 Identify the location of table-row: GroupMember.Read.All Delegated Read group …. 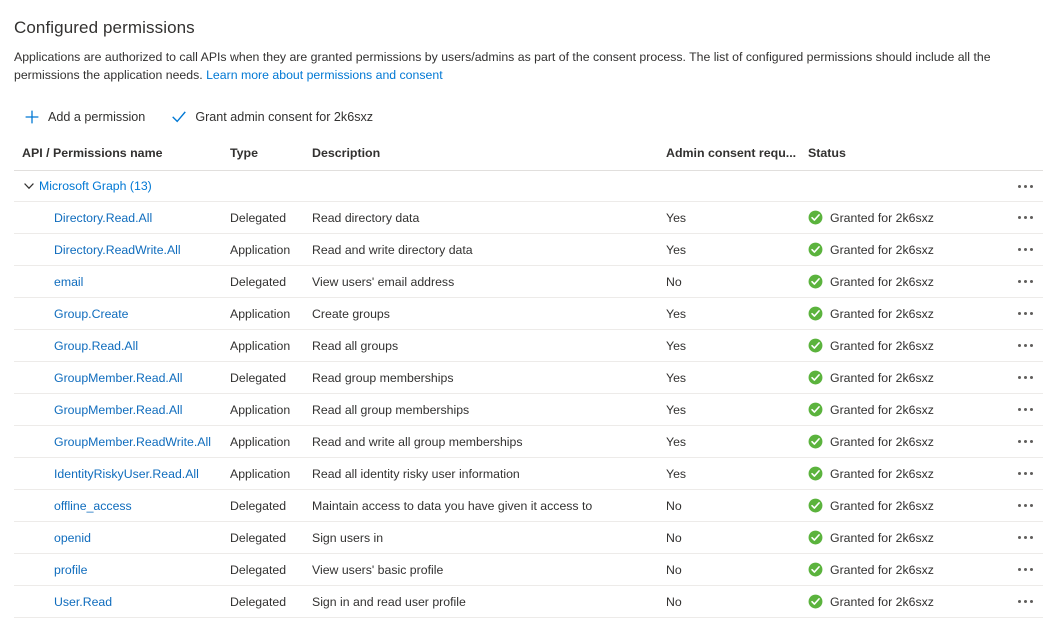
(528, 377).